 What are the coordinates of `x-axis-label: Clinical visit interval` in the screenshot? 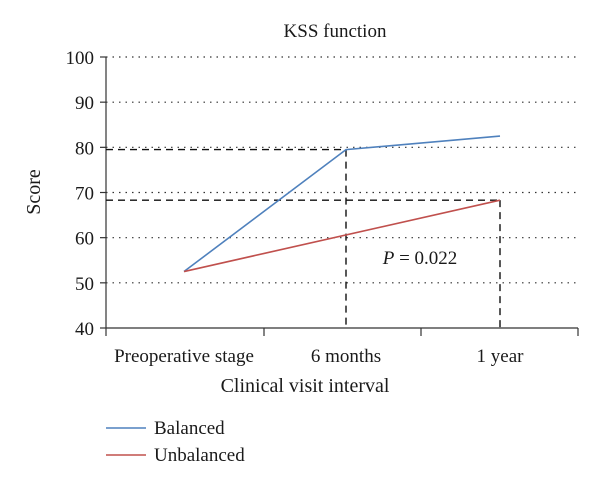 It's located at (305, 386).